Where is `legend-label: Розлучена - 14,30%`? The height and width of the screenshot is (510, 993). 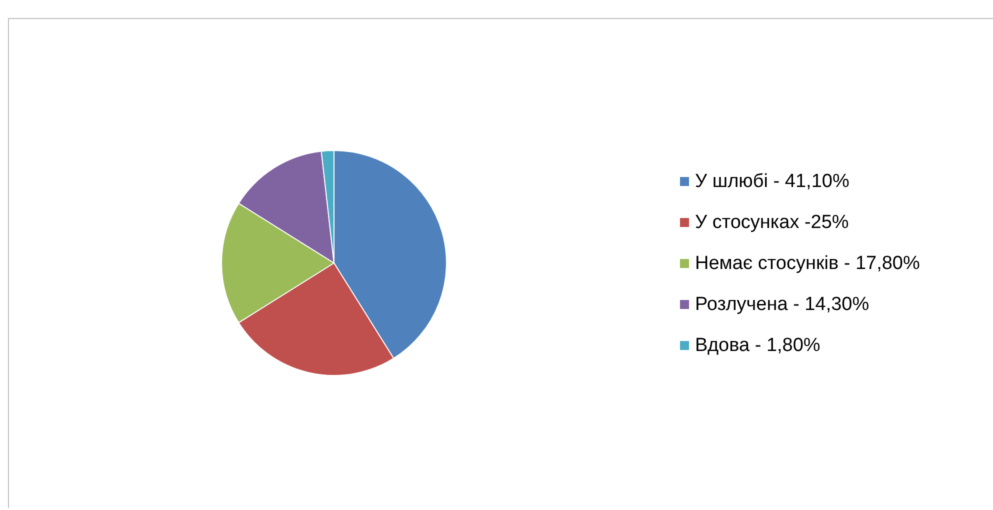
legend-label: Розлучена - 14,30% is located at coordinates (782, 304).